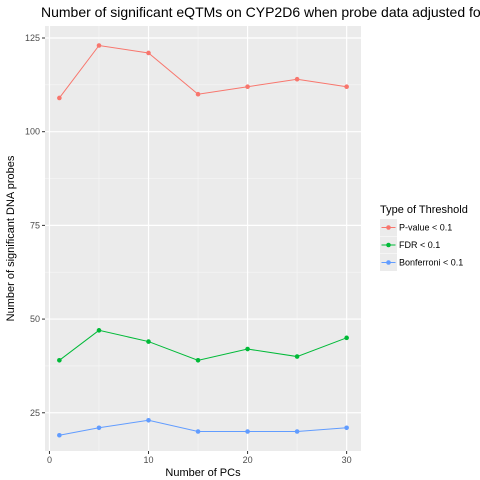 Image resolution: width=480 pixels, height=480 pixels. Describe the element at coordinates (419, 245) in the screenshot. I see `legend-label: FDR < 0.1` at that location.